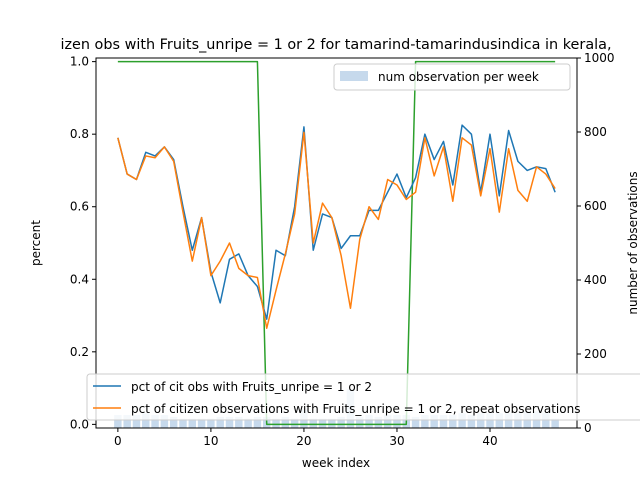 The height and width of the screenshot is (485, 640). What do you see at coordinates (354, 76) in the screenshot?
I see `legend-bar-swatch` at bounding box center [354, 76].